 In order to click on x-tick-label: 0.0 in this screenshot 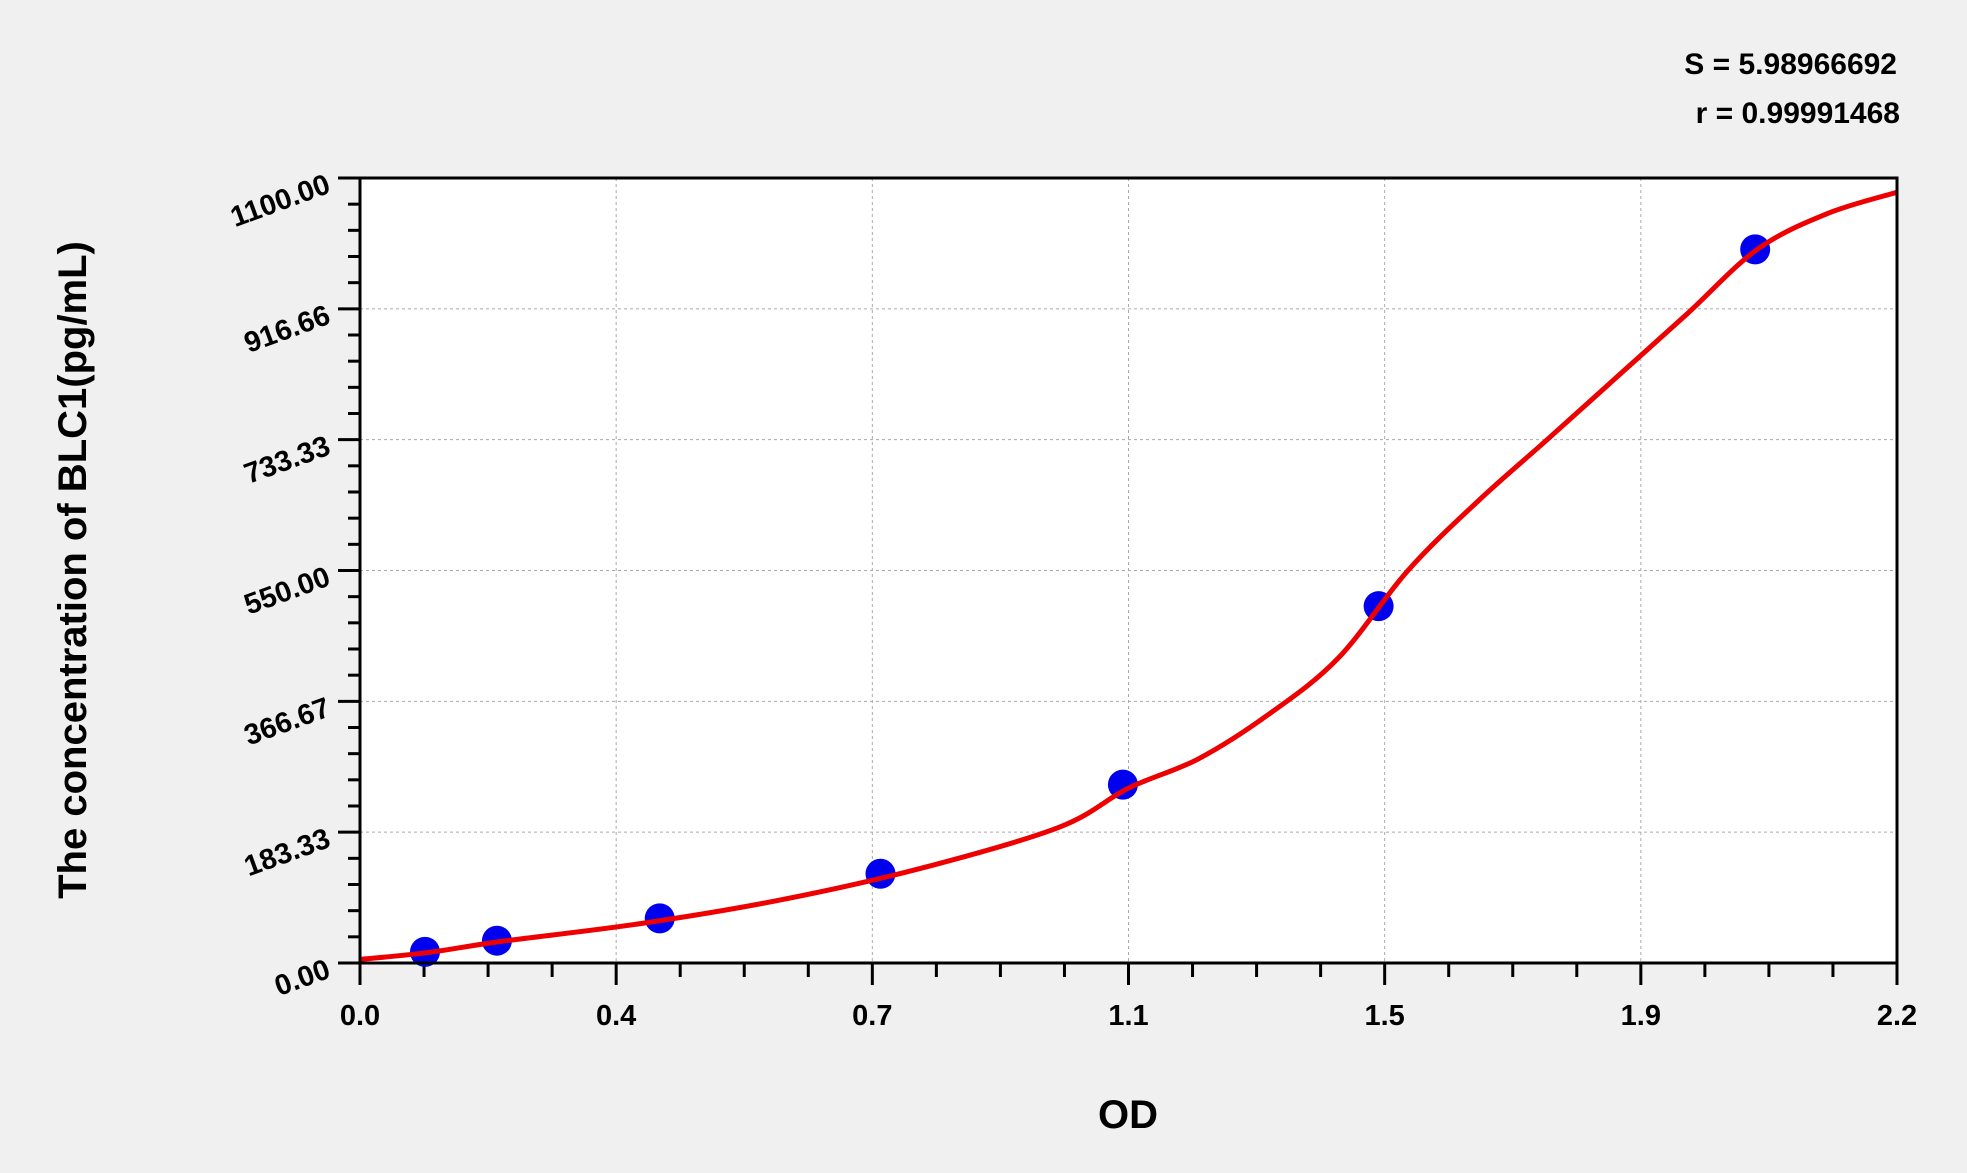, I will do `click(360, 1016)`.